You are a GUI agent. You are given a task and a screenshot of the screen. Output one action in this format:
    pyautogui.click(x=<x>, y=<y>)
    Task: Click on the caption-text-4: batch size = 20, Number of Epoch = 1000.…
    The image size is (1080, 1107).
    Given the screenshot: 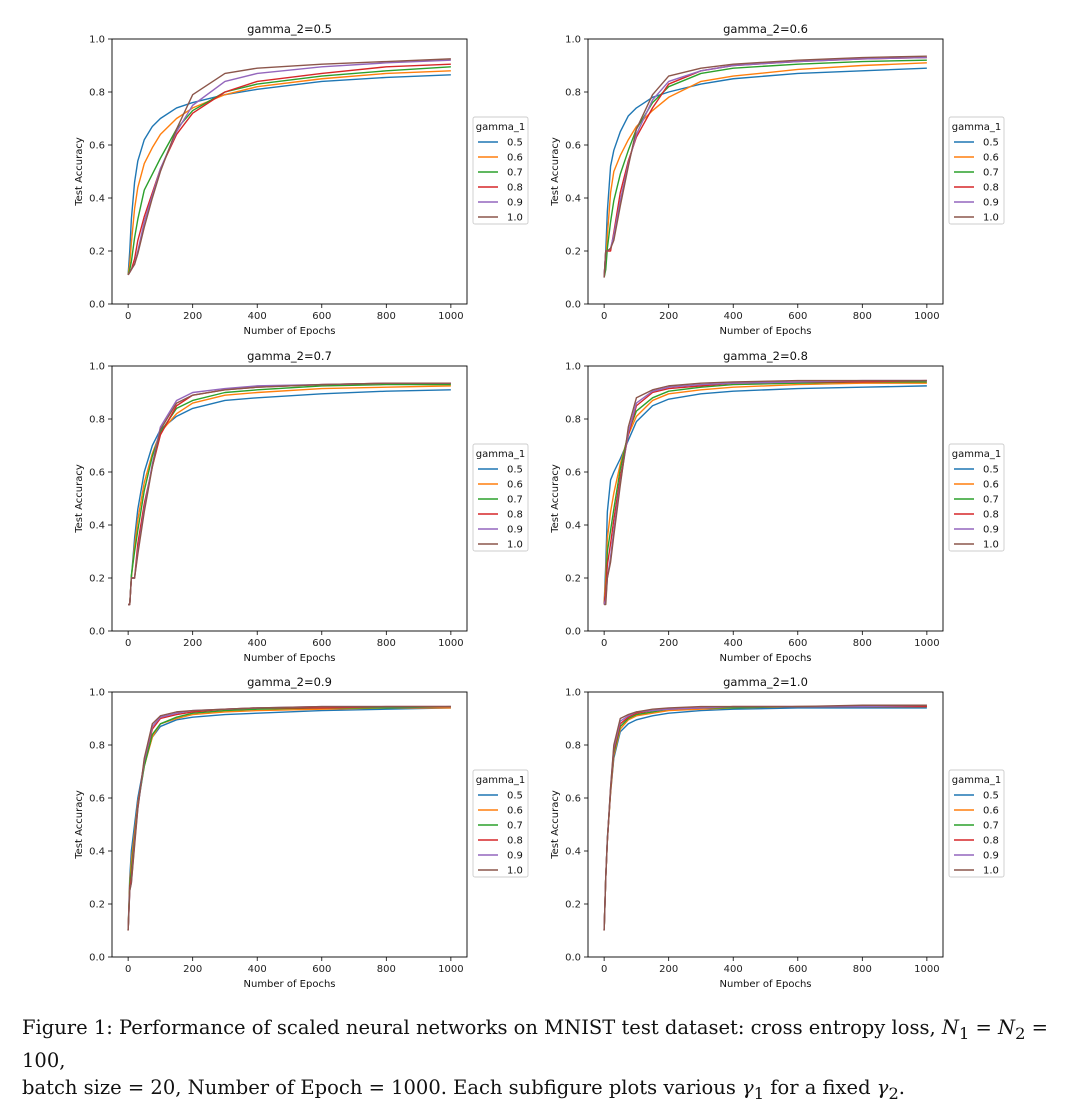 What is the action you would take?
    pyautogui.click(x=382, y=1087)
    